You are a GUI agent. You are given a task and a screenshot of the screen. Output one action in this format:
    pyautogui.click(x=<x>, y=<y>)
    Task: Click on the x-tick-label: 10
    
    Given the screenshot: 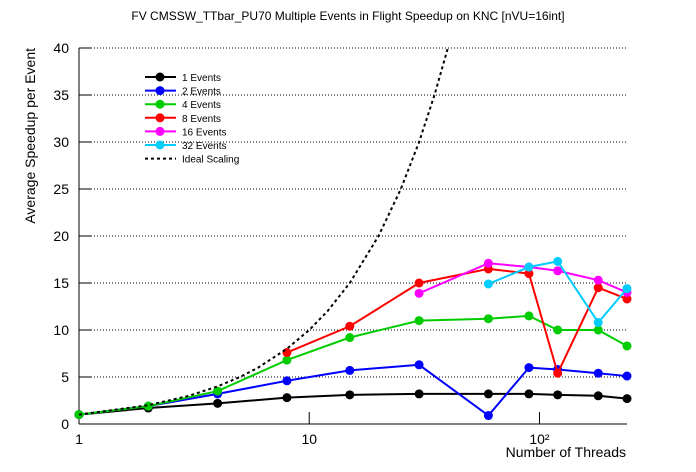 What is the action you would take?
    pyautogui.click(x=309, y=439)
    